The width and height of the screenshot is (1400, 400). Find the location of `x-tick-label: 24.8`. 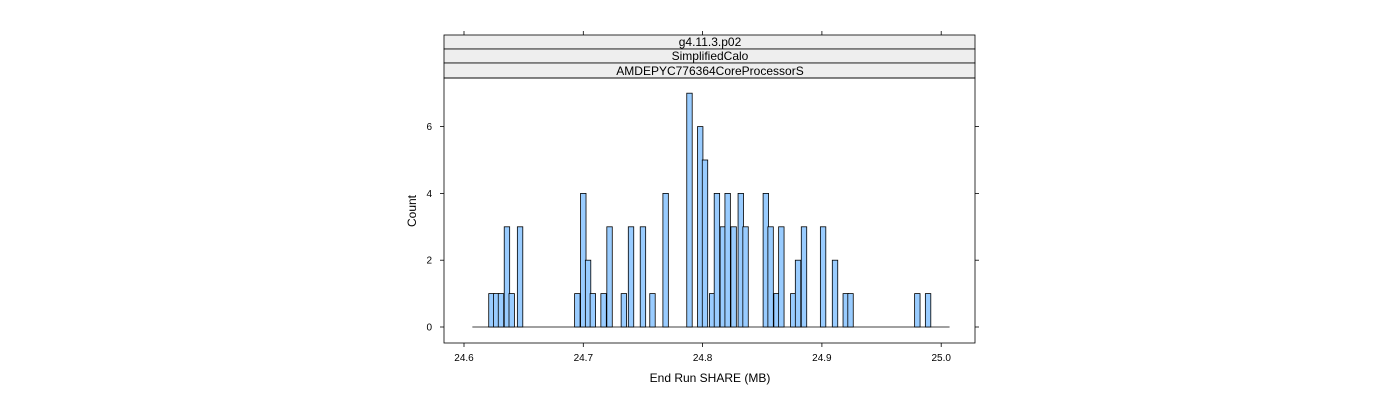

x-tick-label: 24.8 is located at coordinates (703, 358).